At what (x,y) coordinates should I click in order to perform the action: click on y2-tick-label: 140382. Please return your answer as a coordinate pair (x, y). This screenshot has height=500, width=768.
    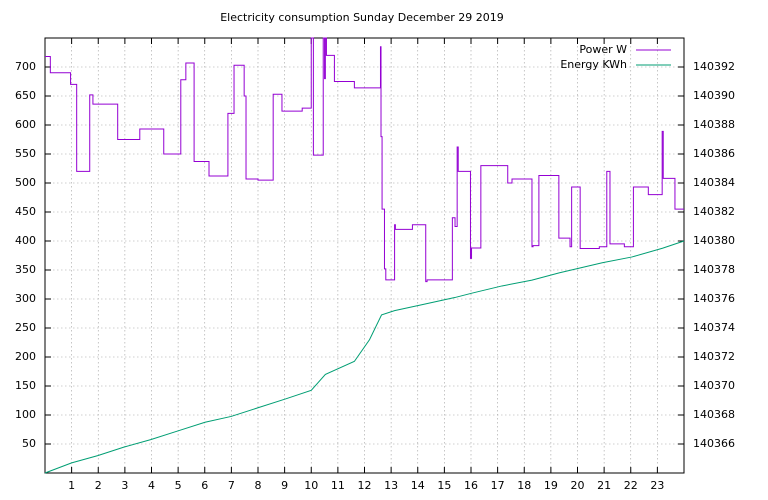
    Looking at the image, I should click on (714, 211).